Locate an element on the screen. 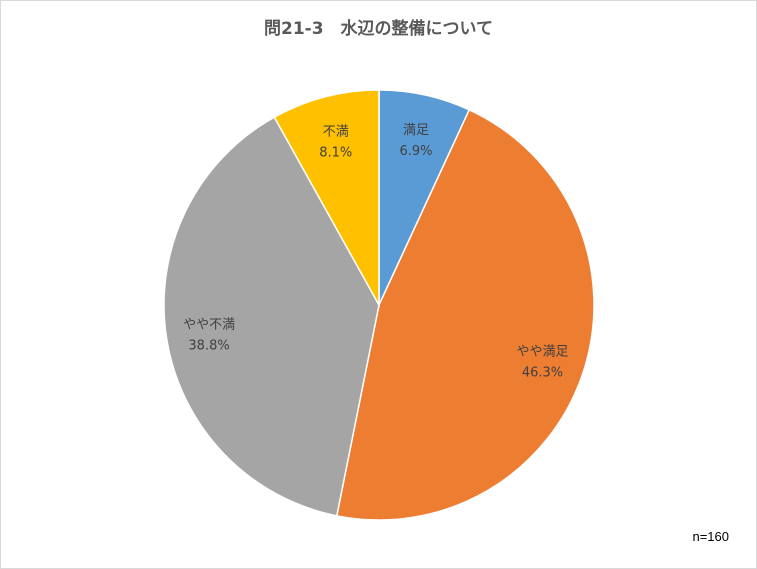  slice-category-label: やや満足 is located at coordinates (543, 351).